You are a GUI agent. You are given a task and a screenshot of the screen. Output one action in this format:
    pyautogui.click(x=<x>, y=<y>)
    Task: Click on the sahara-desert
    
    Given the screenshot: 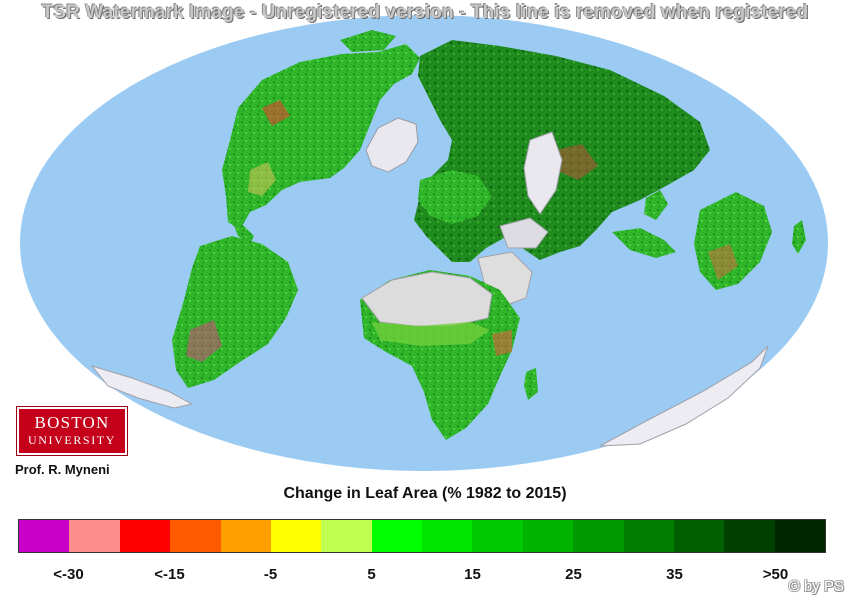 What is the action you would take?
    pyautogui.click(x=427, y=299)
    